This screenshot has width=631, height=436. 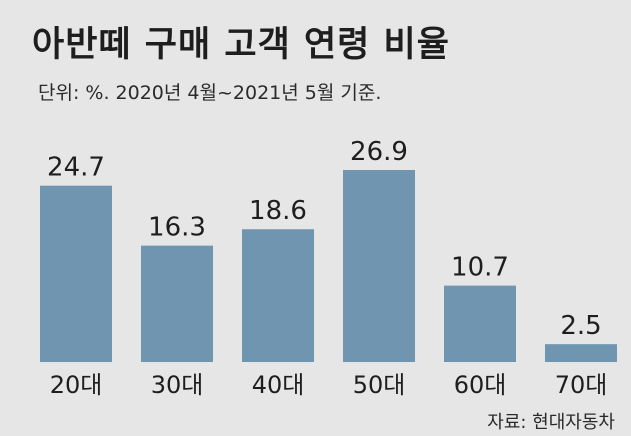 What do you see at coordinates (241, 45) in the screenshot?
I see `chart-title: 아반떼 구매 고객 연령 비율` at bounding box center [241, 45].